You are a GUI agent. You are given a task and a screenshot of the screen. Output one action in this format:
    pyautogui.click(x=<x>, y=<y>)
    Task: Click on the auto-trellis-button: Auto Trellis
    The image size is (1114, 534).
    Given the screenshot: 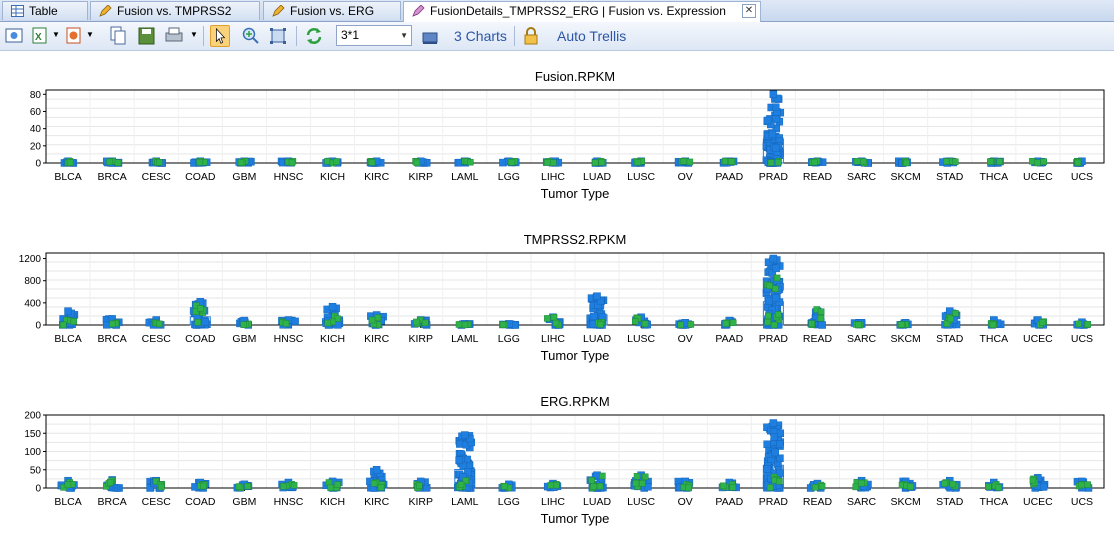 What is the action you would take?
    pyautogui.click(x=592, y=36)
    